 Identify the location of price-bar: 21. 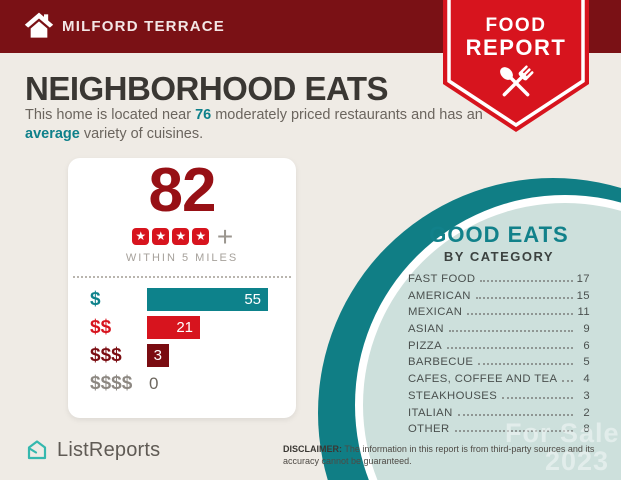
(173, 327).